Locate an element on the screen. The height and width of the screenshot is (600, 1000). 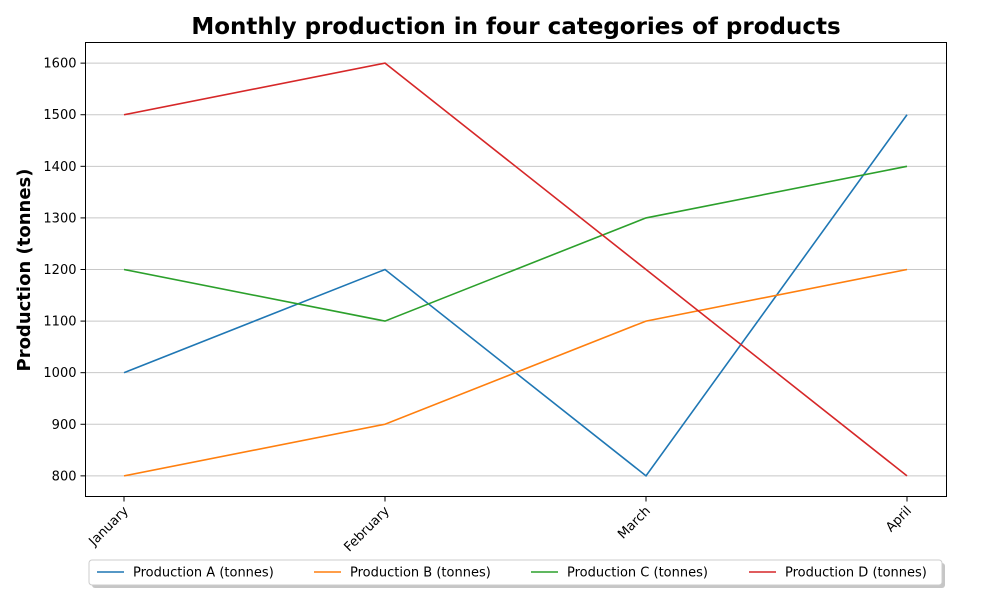
x-tick-label: February is located at coordinates (367, 530).